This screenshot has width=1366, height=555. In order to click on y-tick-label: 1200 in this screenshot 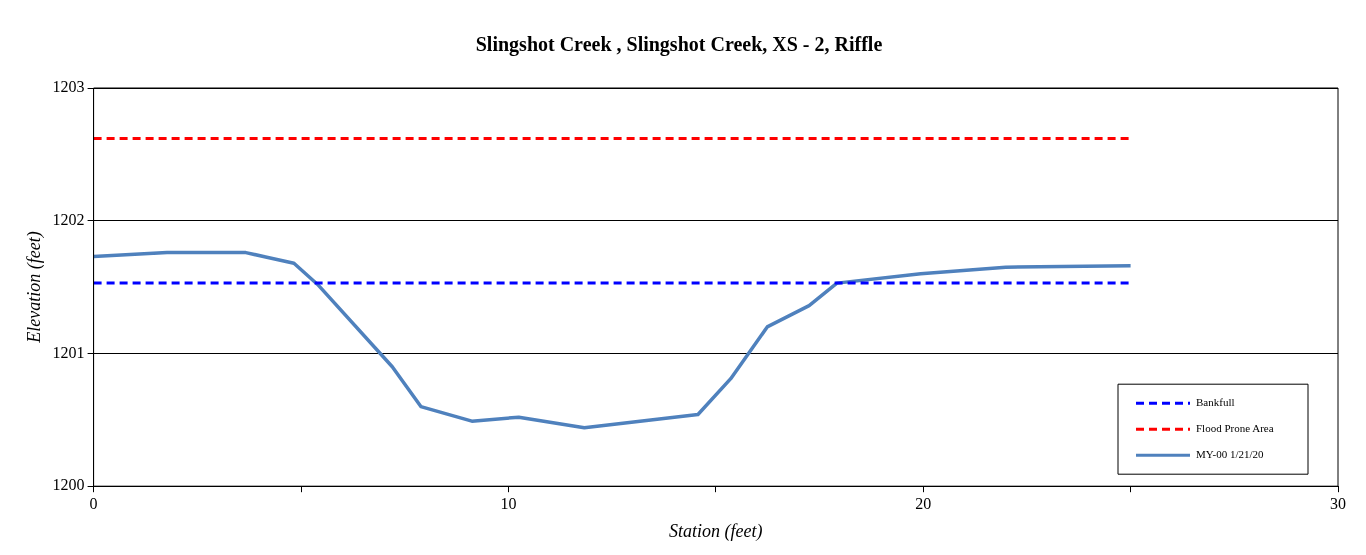, I will do `click(68, 485)`.